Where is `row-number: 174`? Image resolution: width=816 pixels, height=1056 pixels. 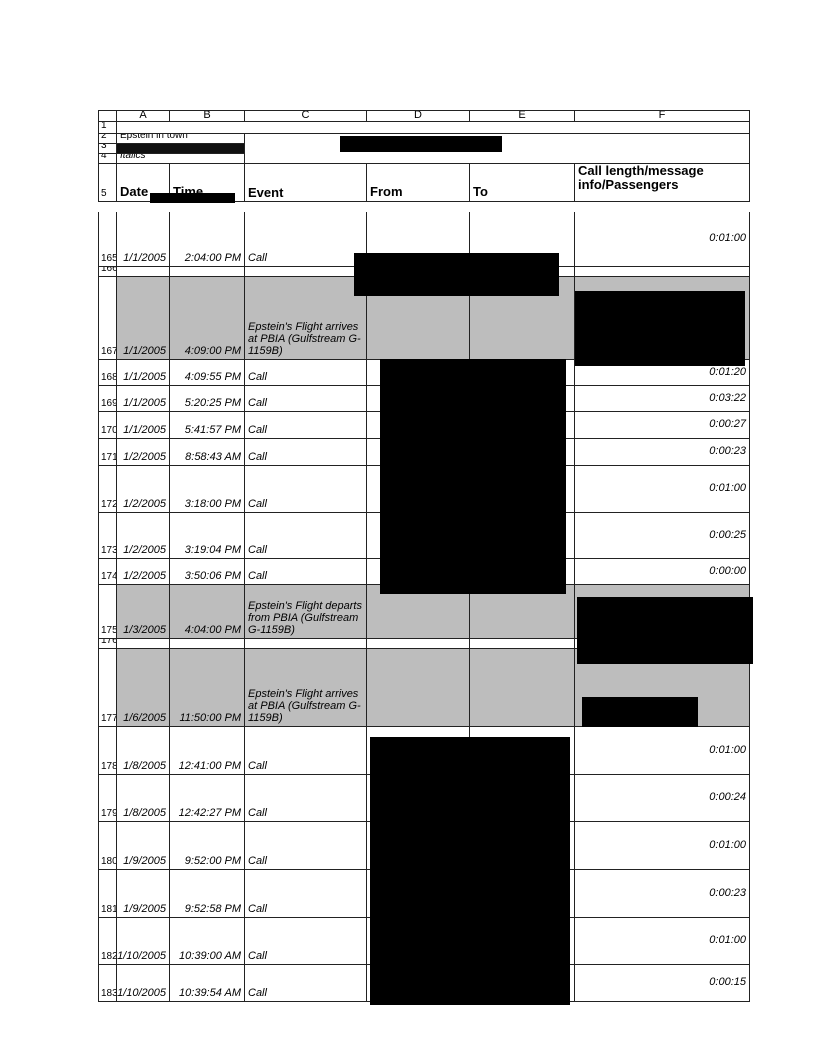 row-number: 174 is located at coordinates (107, 571).